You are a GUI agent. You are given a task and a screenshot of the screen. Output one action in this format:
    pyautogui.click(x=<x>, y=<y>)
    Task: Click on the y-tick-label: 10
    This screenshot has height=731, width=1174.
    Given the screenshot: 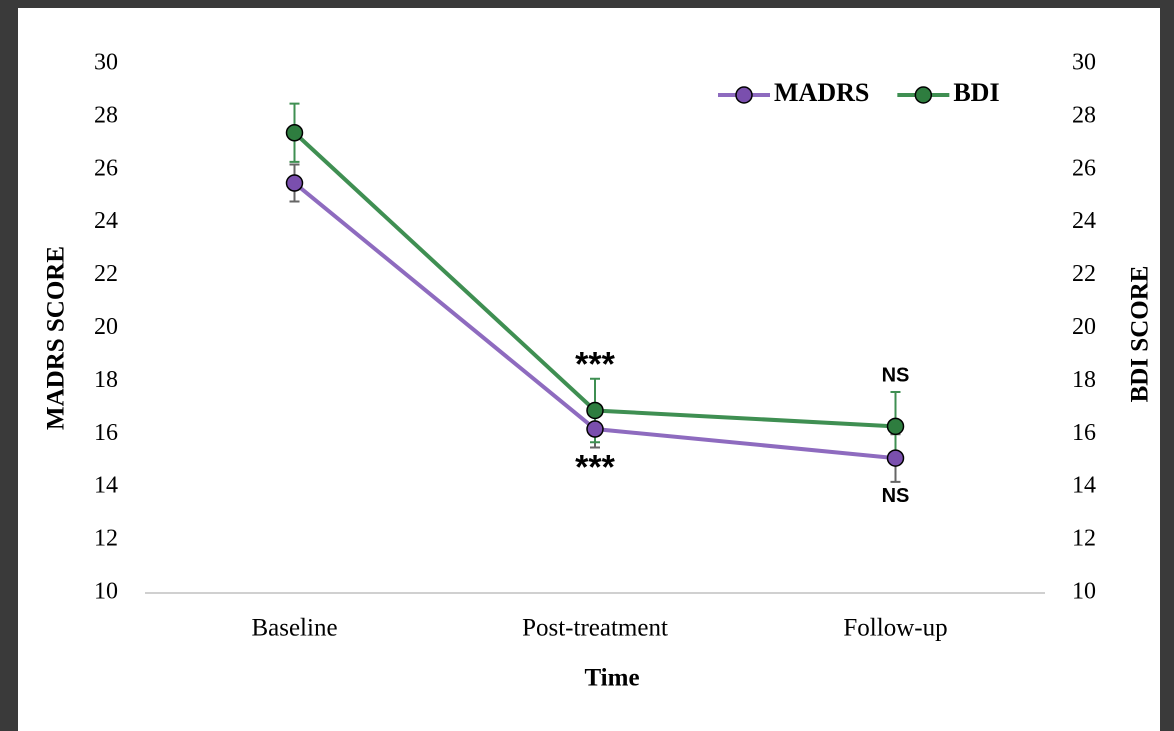 What is the action you would take?
    pyautogui.click(x=106, y=592)
    